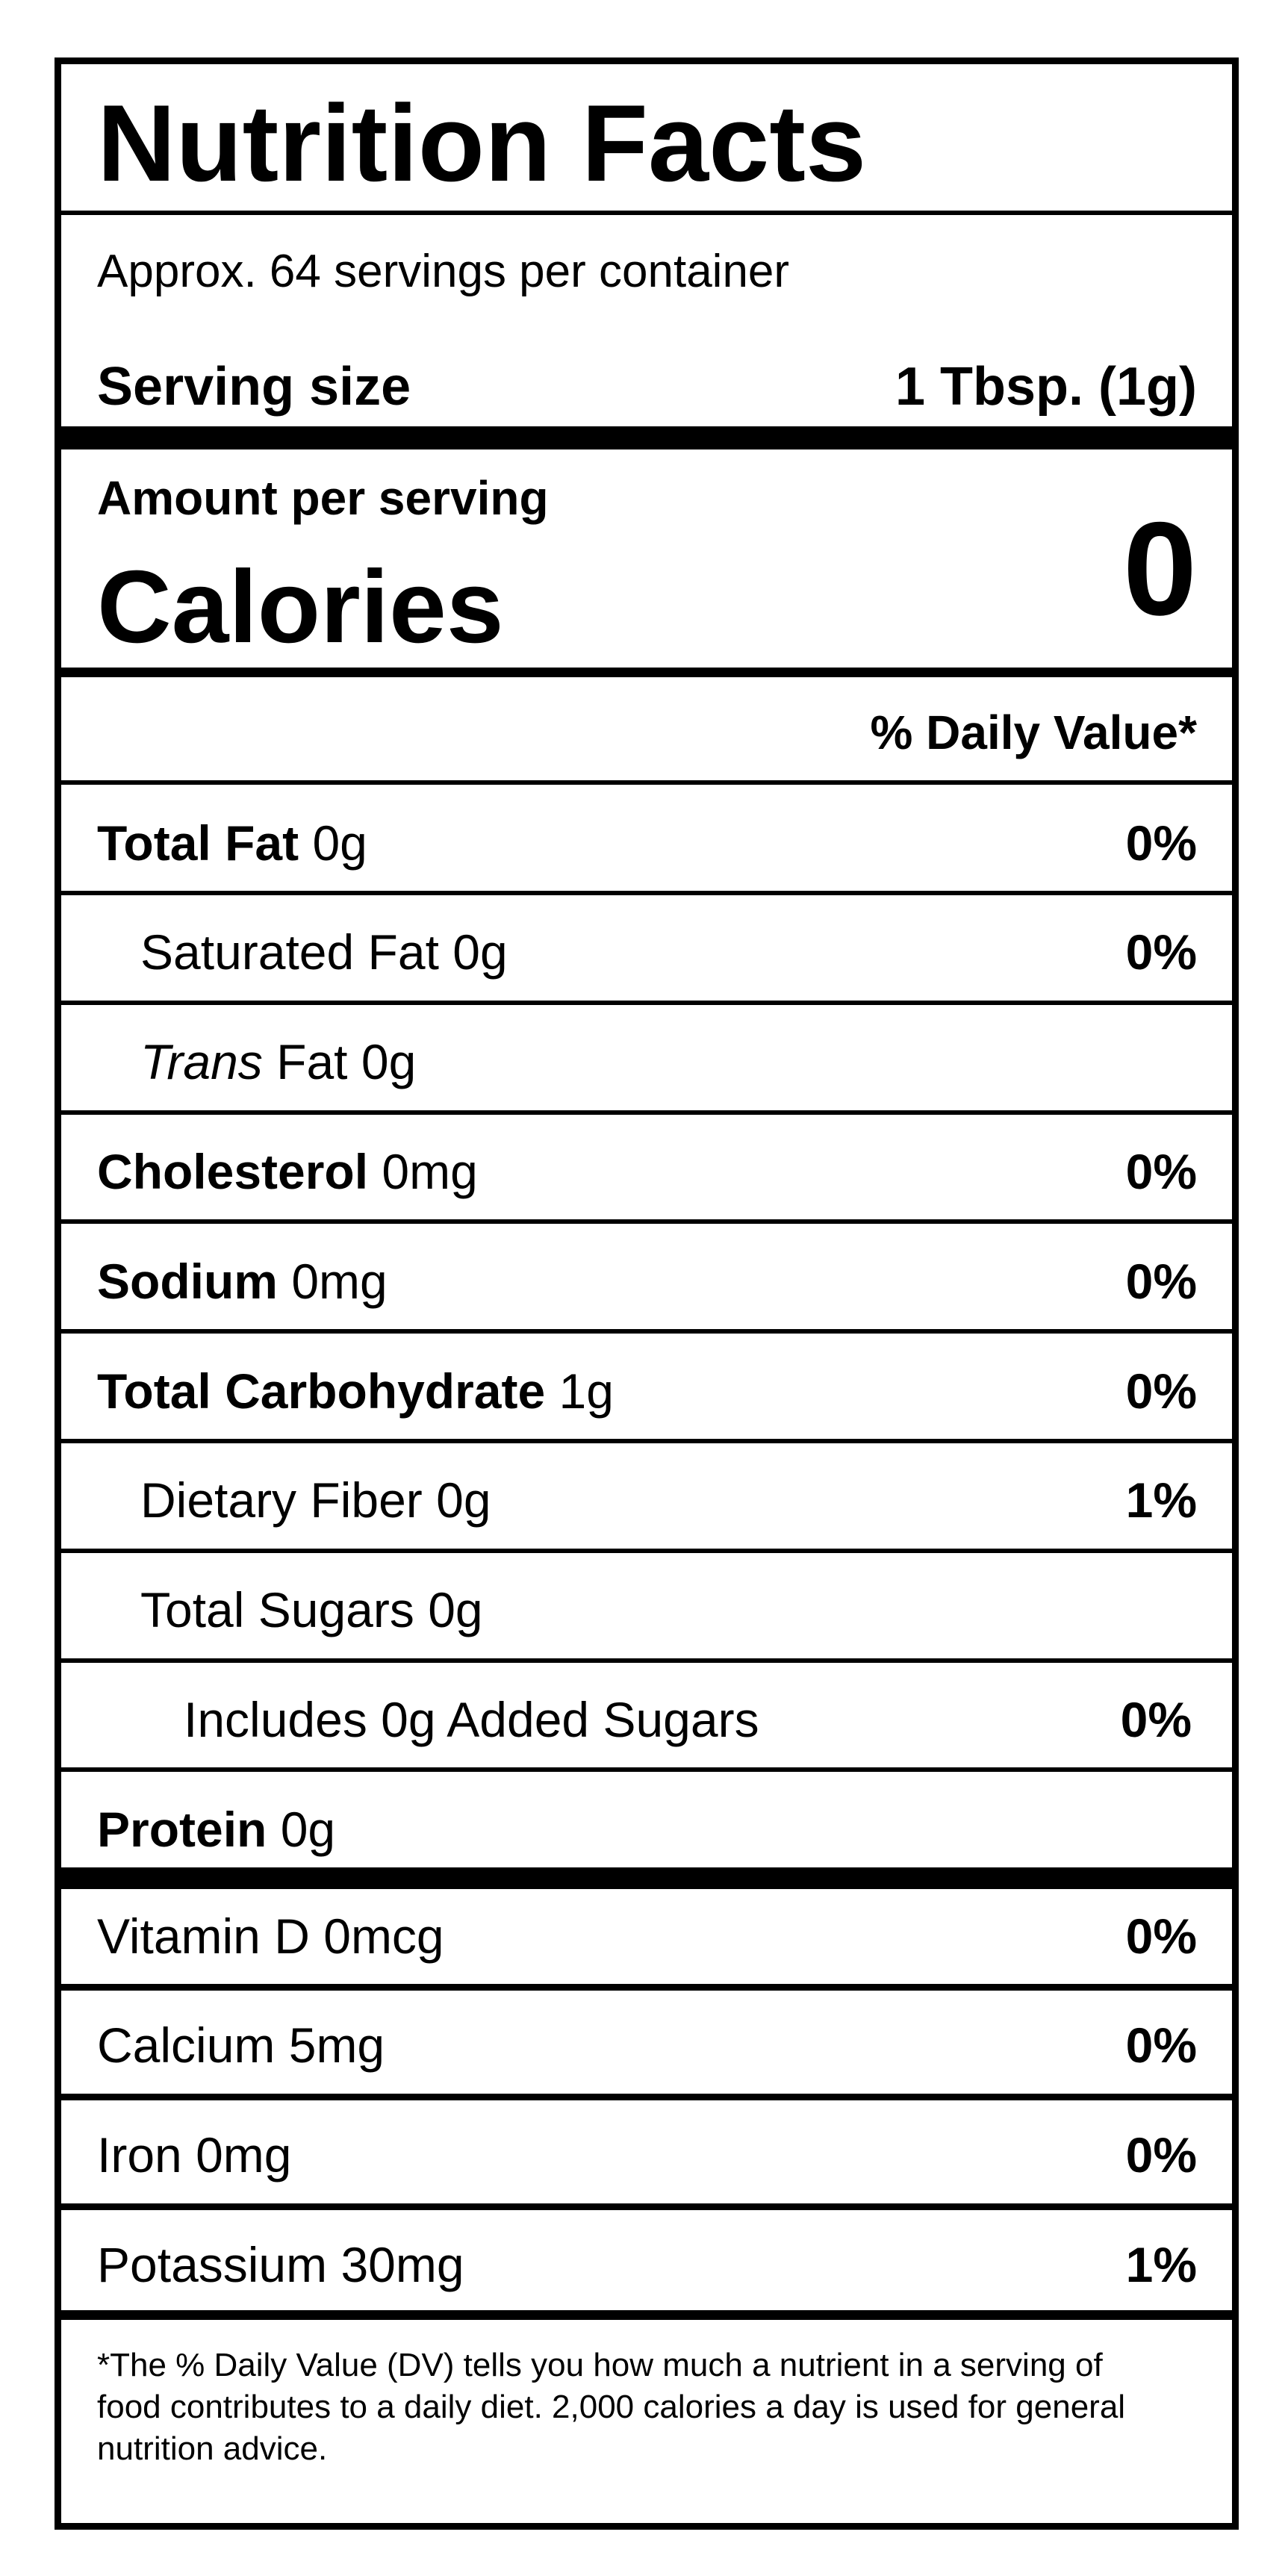 This screenshot has width=1288, height=2576. What do you see at coordinates (139, 2155) in the screenshot?
I see `vitamin-name: Iron` at bounding box center [139, 2155].